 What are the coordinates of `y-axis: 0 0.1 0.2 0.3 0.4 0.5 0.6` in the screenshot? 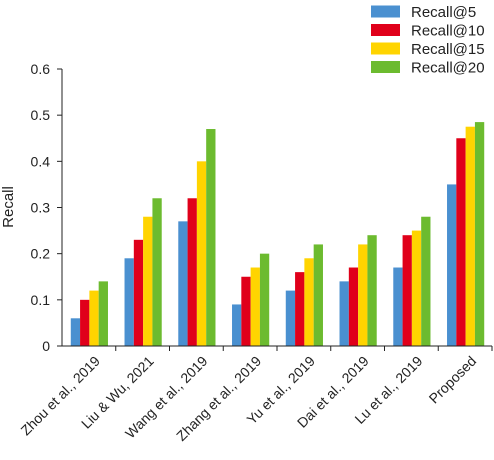 It's located at (47, 207).